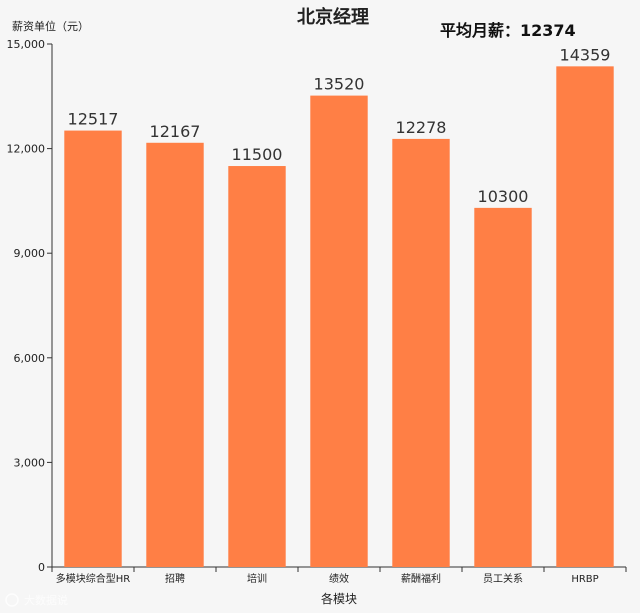 This screenshot has height=613, width=640. What do you see at coordinates (26, 44) in the screenshot?
I see `y-tick-label: 15,000` at bounding box center [26, 44].